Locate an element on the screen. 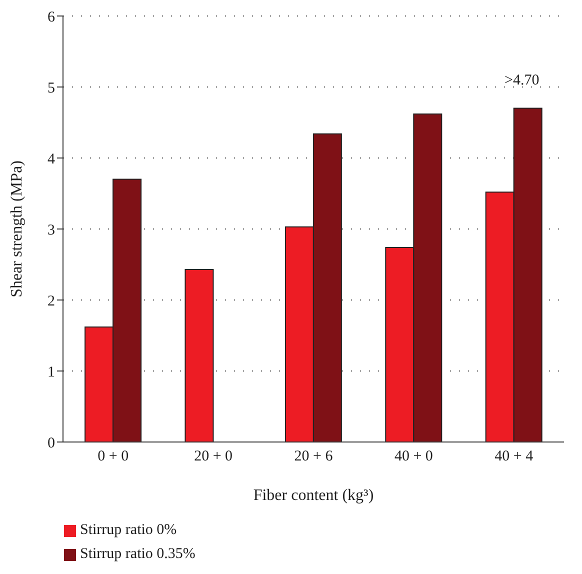  y-tick-label: 4 is located at coordinates (52, 159).